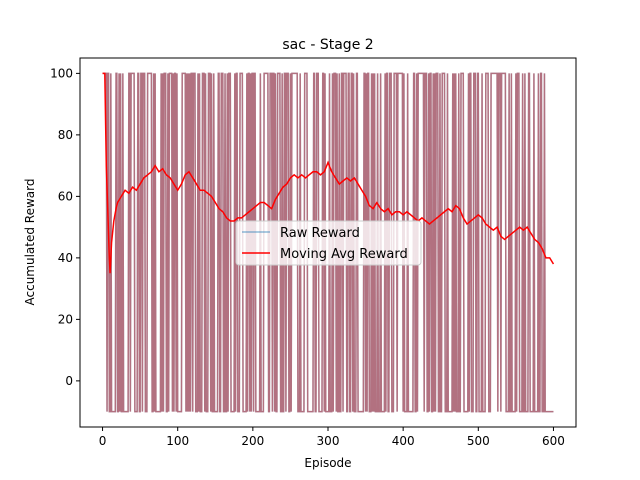 This screenshot has width=640, height=480. Describe the element at coordinates (65, 227) in the screenshot. I see `y-axis-ticks: 0 20 40 60 80 100` at that location.